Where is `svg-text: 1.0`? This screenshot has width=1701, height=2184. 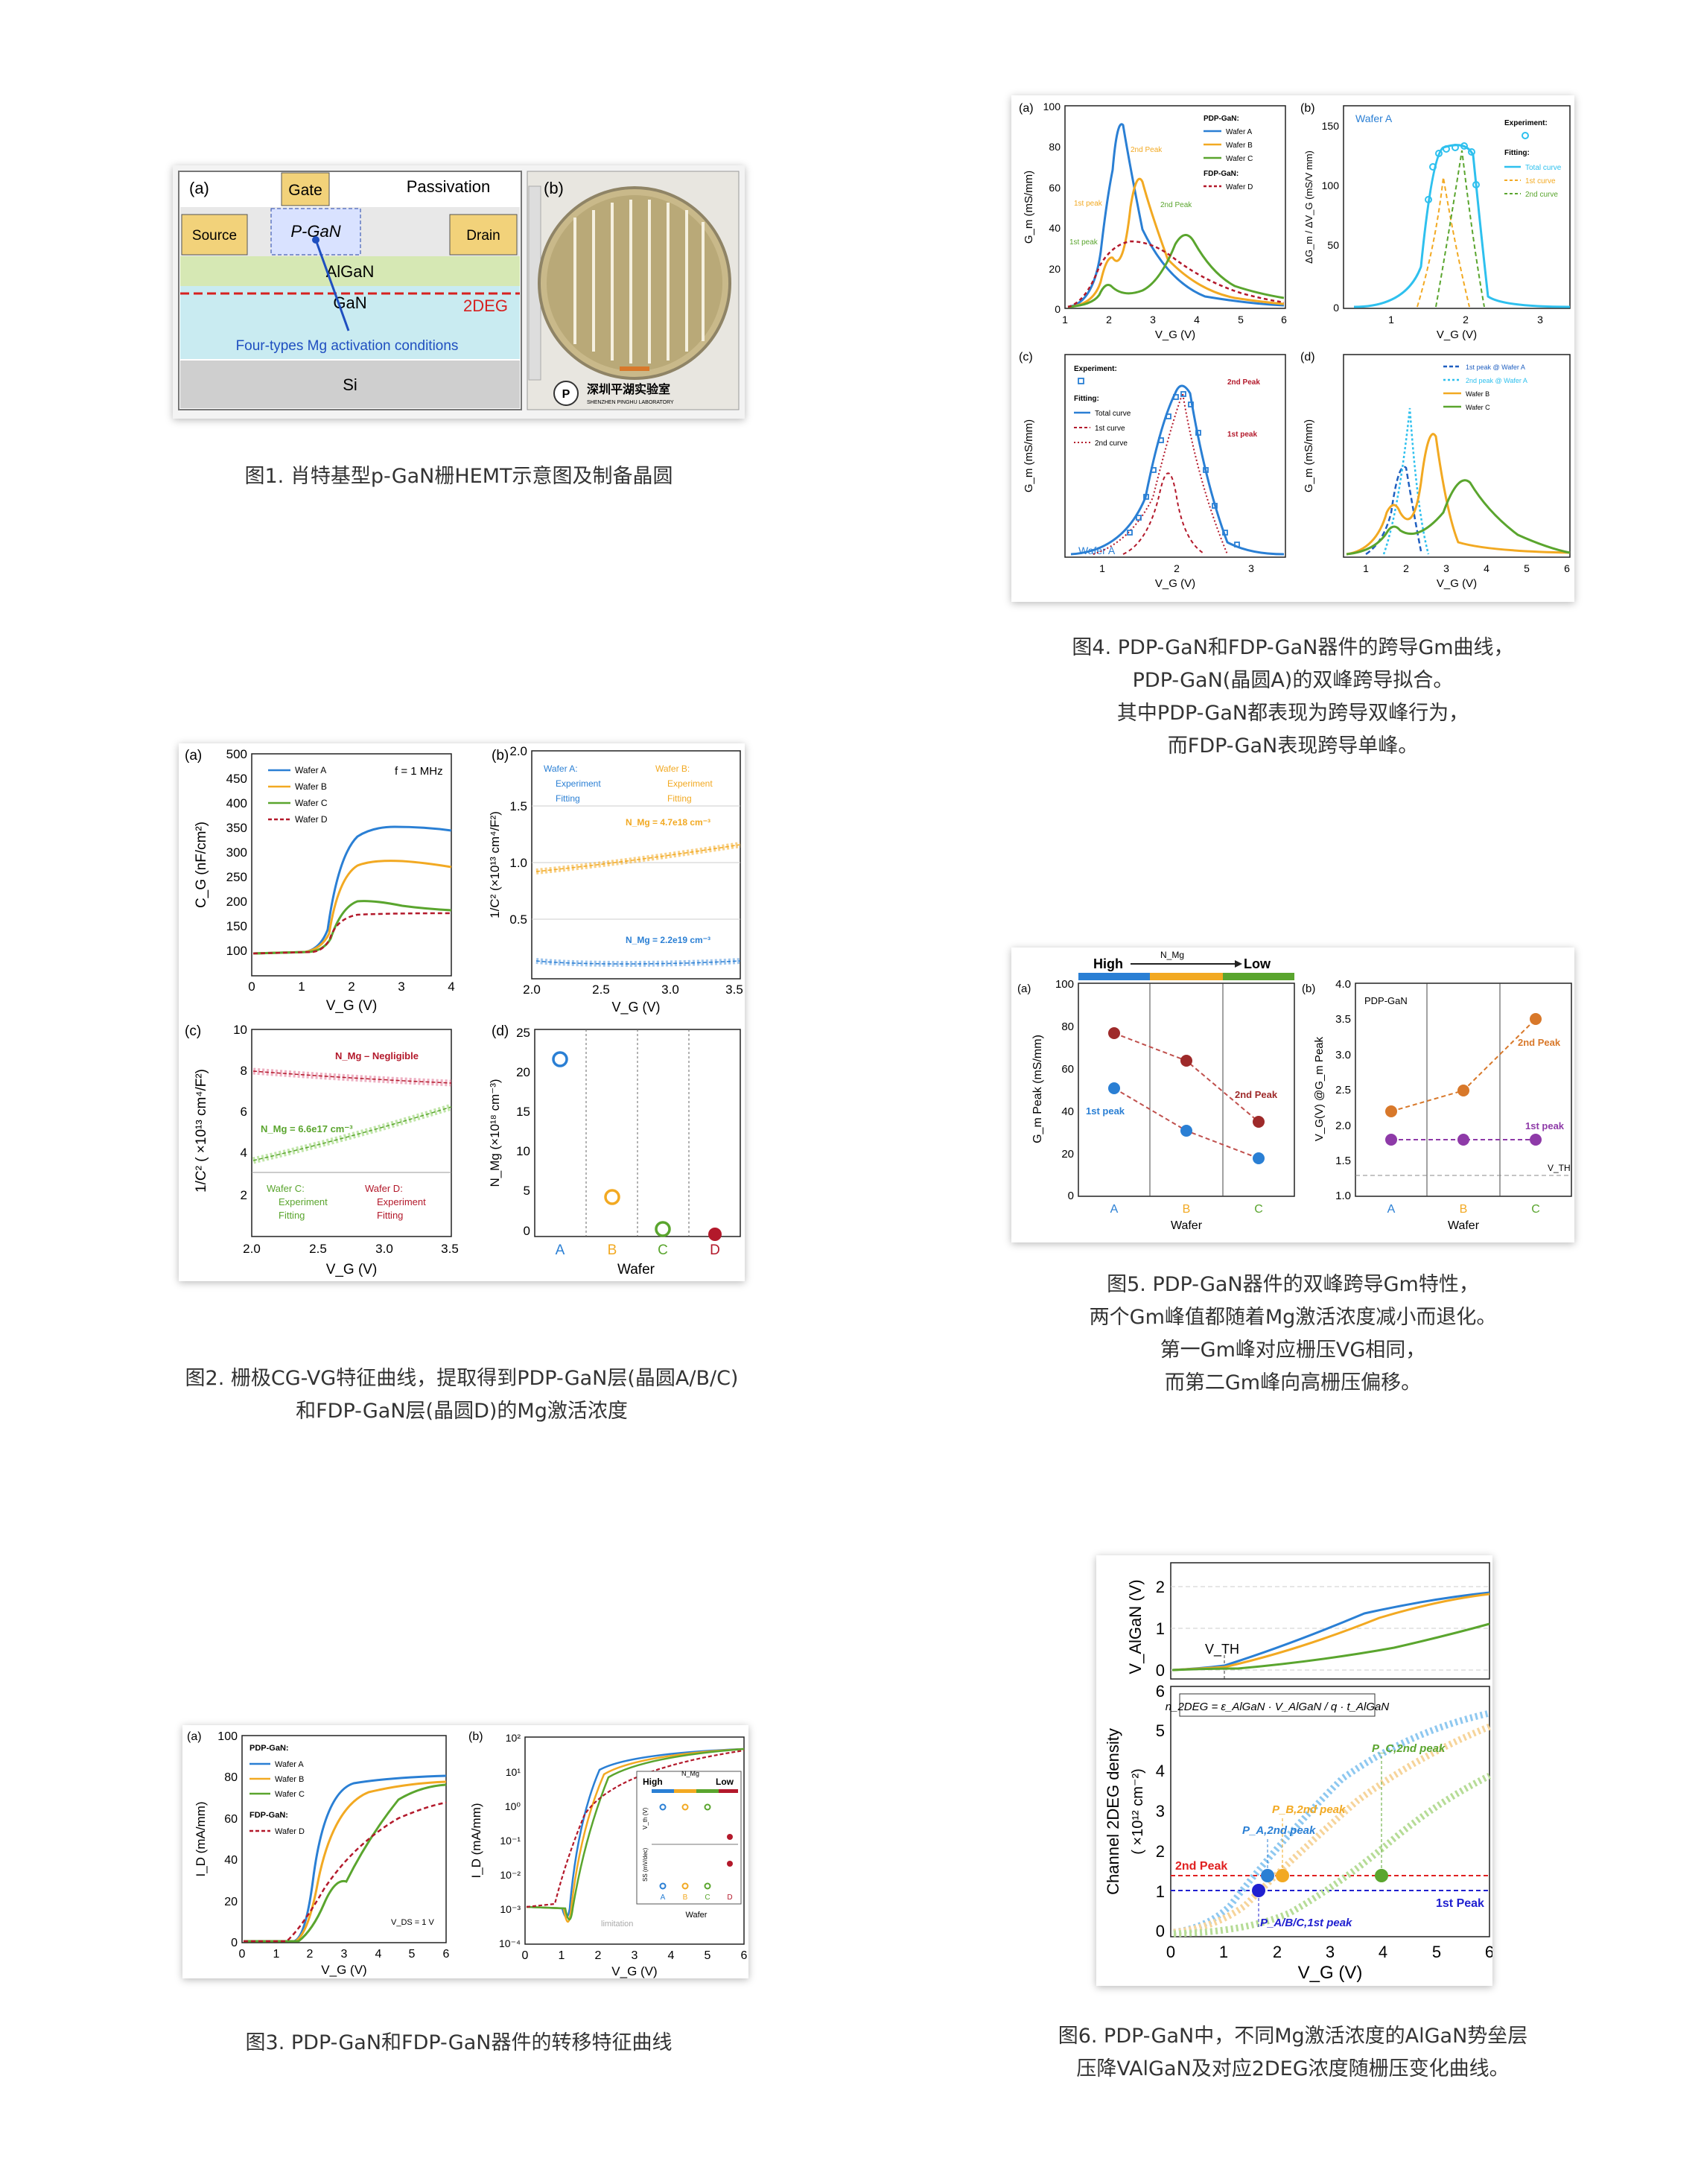
svg-text: 1.0 is located at coordinates (518, 863).